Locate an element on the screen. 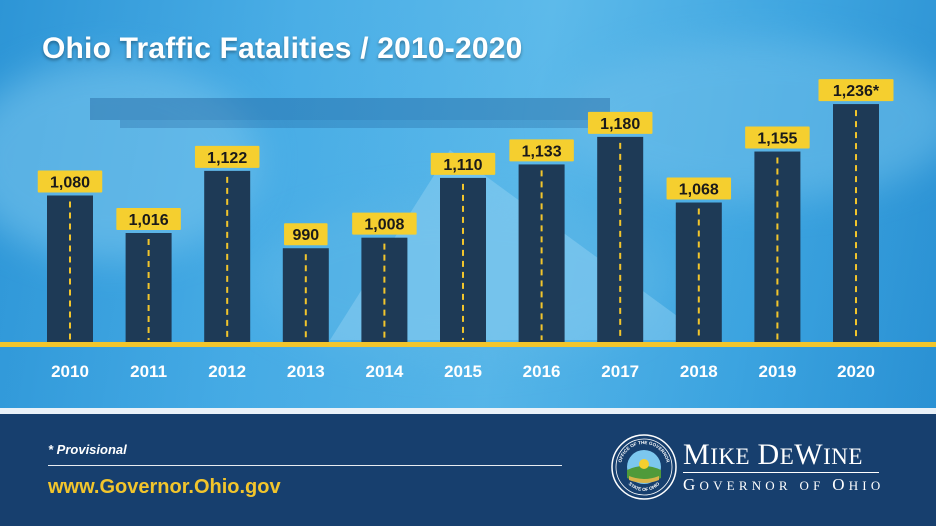 Image resolution: width=936 pixels, height=526 pixels. value-label-2014: 1,008 is located at coordinates (384, 225).